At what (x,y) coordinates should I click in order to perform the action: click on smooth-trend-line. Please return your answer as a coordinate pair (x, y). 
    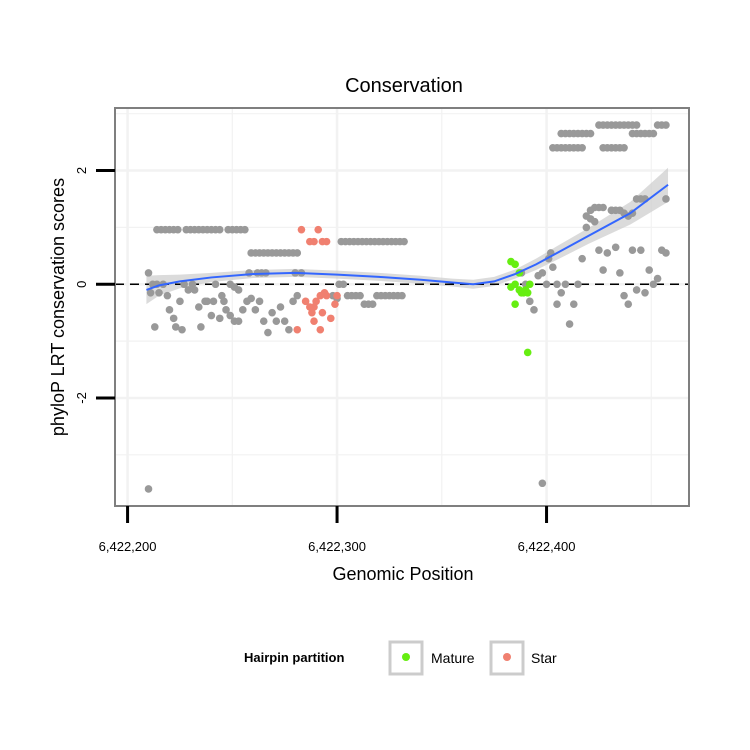
    Looking at the image, I should click on (407, 237).